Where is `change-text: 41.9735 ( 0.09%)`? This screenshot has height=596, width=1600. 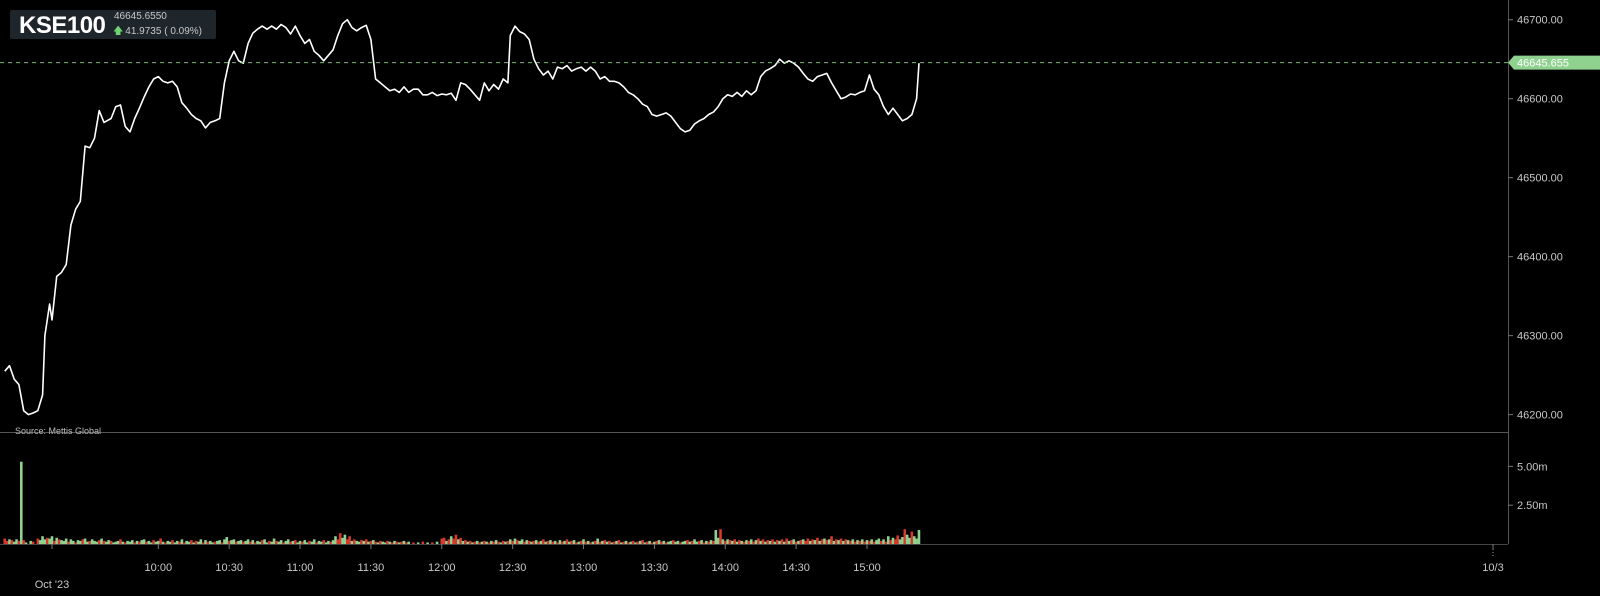
change-text: 41.9735 ( 0.09%) is located at coordinates (163, 31).